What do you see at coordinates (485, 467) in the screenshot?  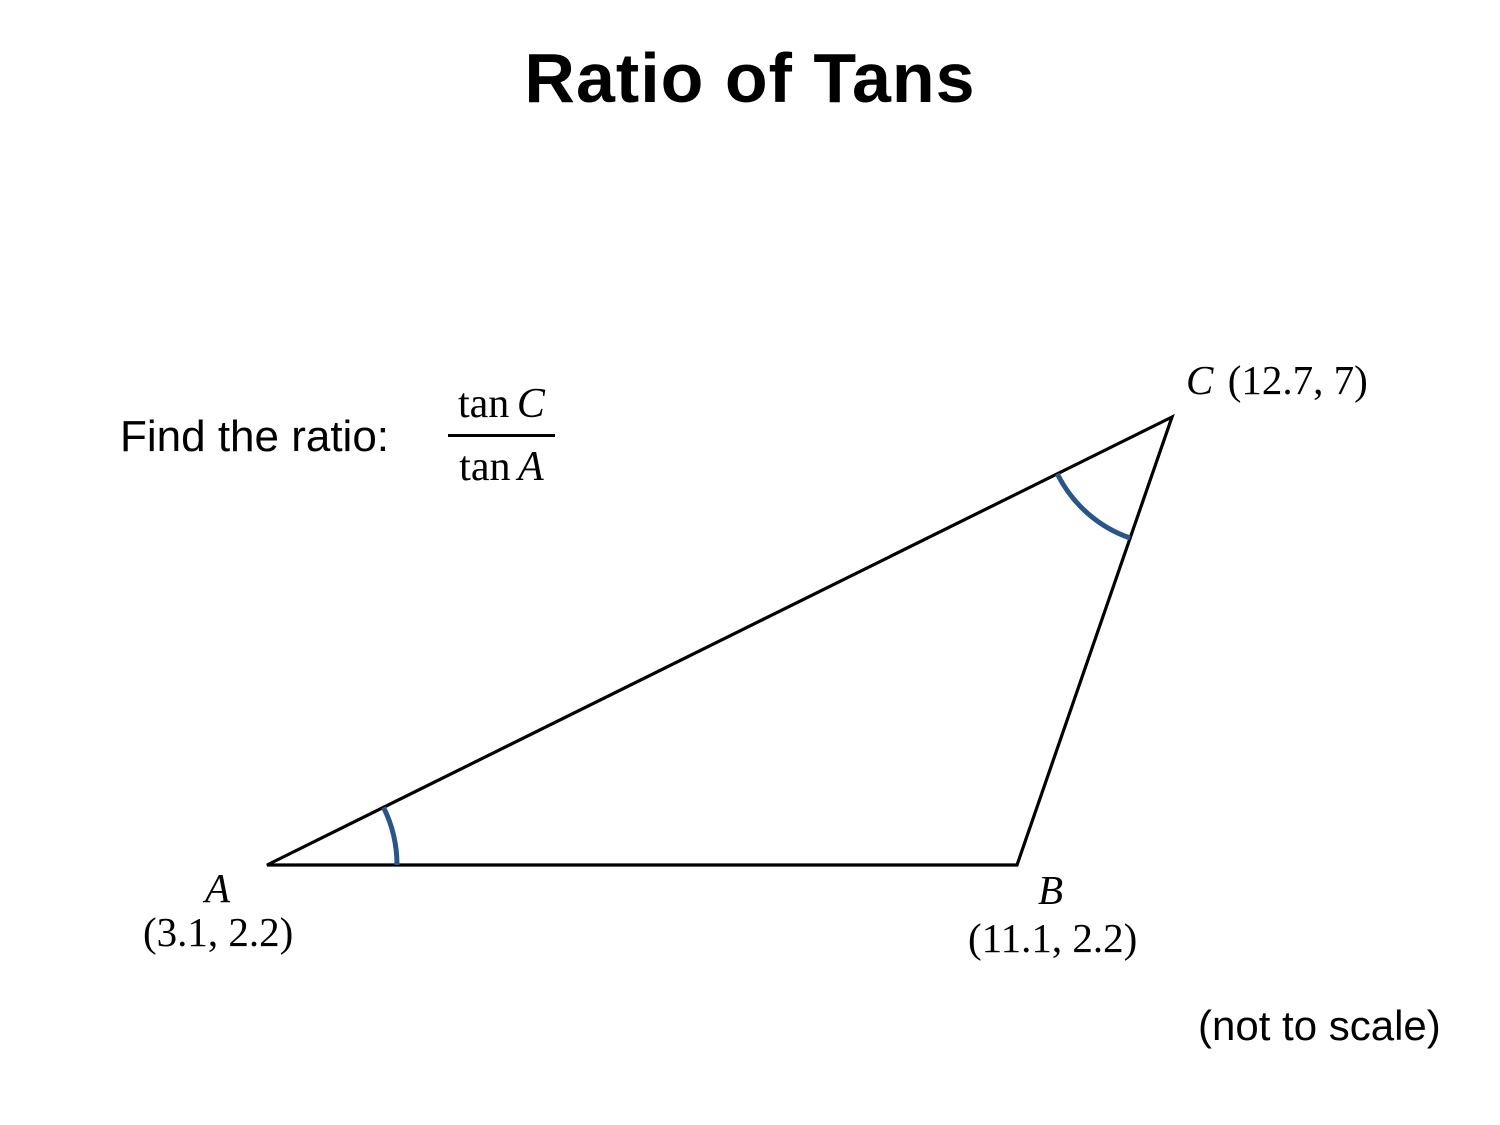 I see `denominator-function: tan` at bounding box center [485, 467].